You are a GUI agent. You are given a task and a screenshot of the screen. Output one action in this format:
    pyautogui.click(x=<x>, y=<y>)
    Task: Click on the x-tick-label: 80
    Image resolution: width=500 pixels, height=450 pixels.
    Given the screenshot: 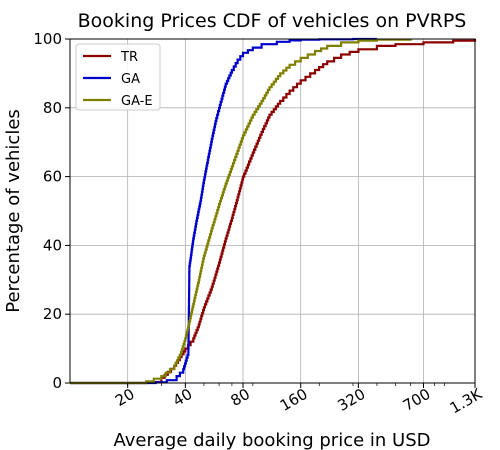 What is the action you would take?
    pyautogui.click(x=240, y=397)
    